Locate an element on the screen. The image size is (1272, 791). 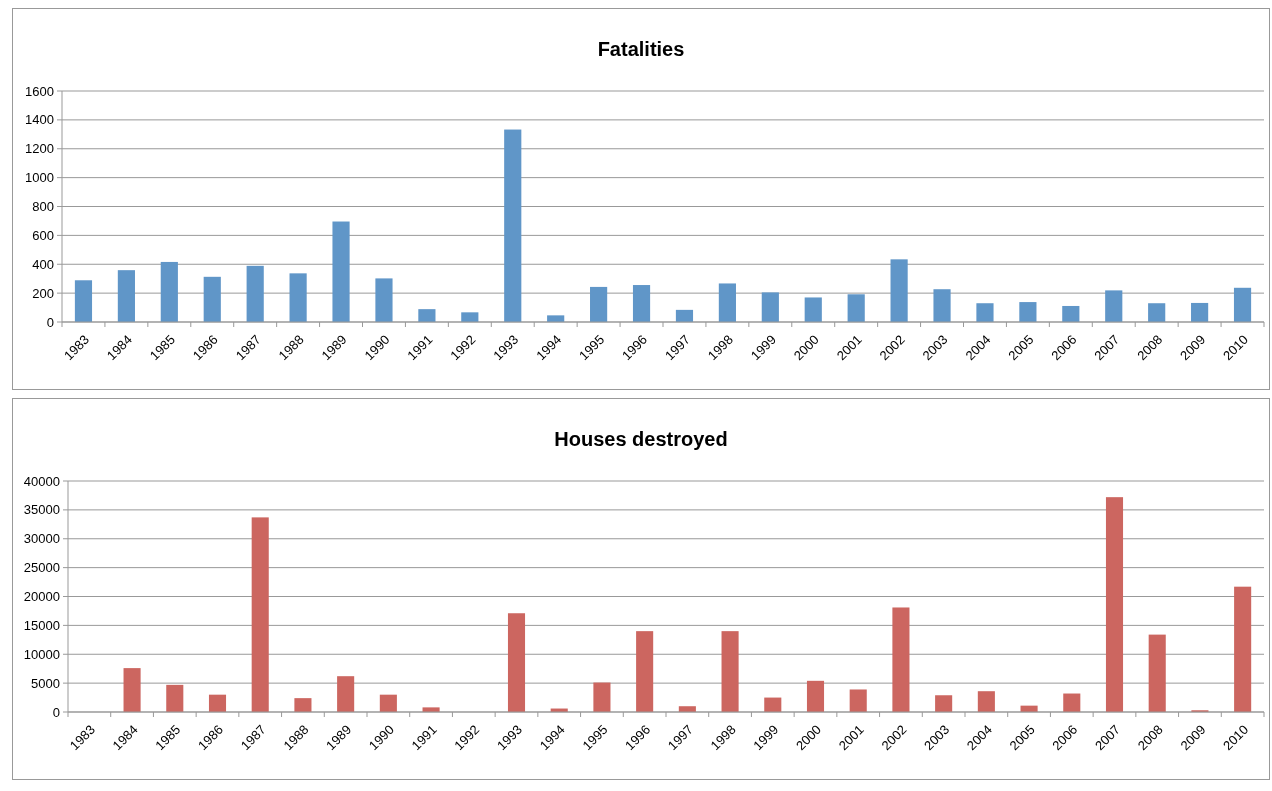
y-tick-label: 200 is located at coordinates (43, 293).